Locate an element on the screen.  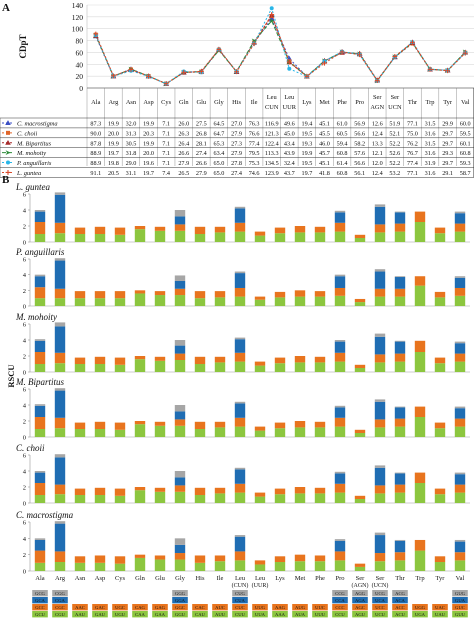
codon-label: ACG is located at coordinates (400, 593).